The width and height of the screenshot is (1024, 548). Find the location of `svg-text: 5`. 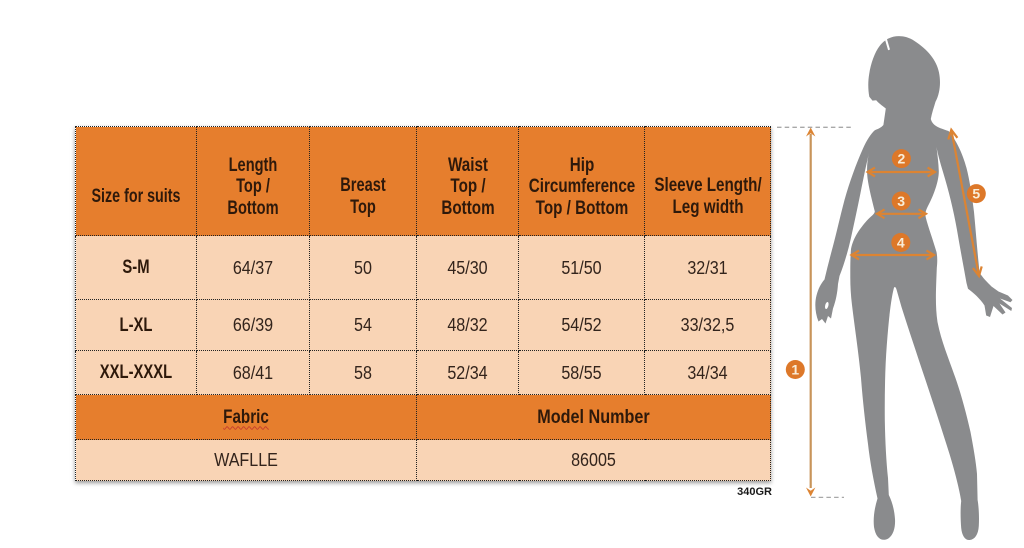

svg-text: 5 is located at coordinates (976, 194).